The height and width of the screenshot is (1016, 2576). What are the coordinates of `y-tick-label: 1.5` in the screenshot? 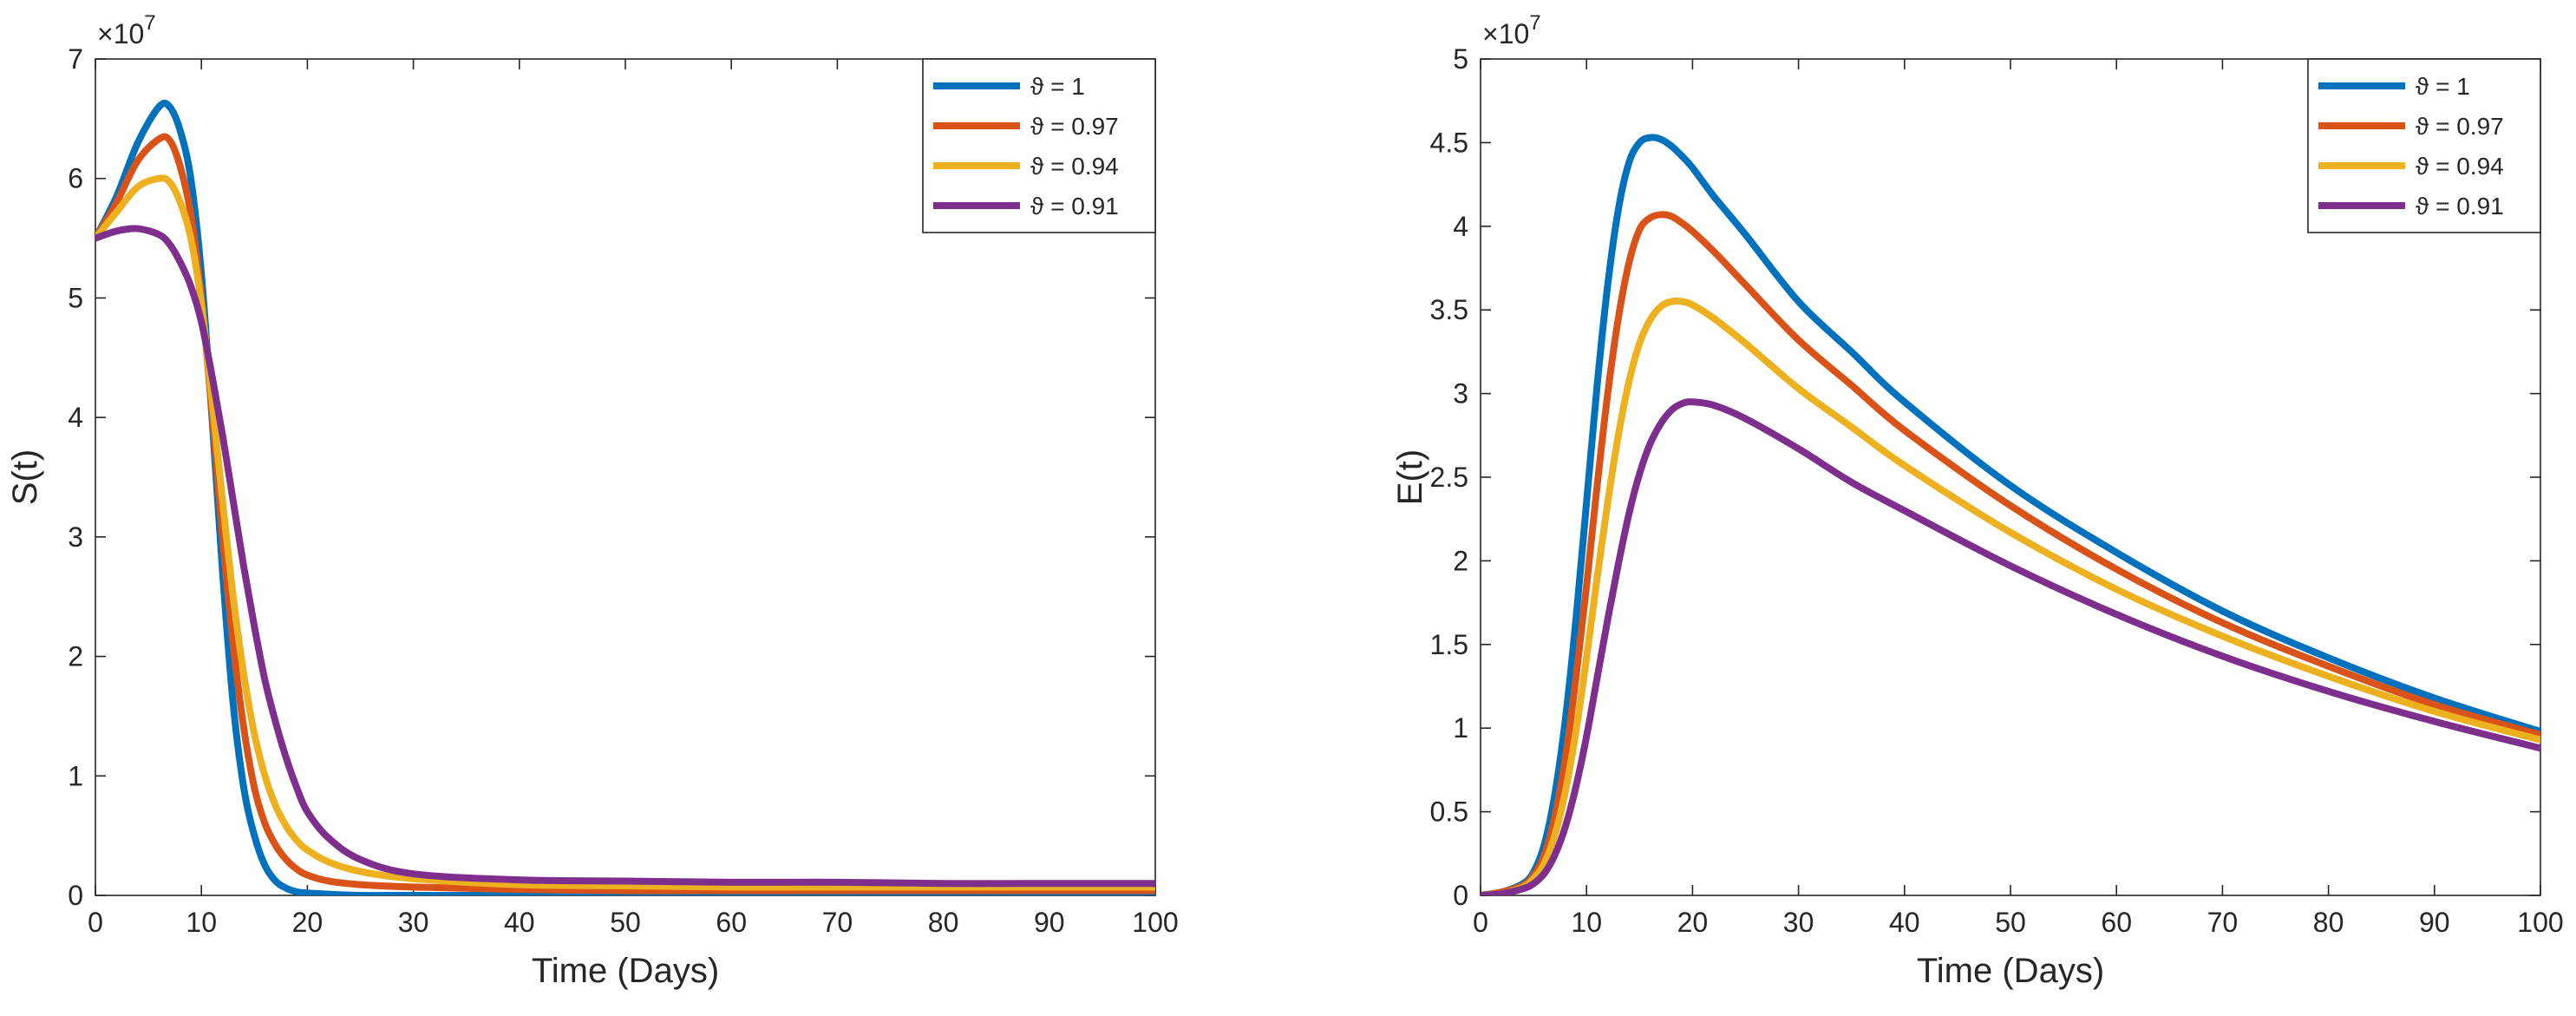 It's located at (1449, 644).